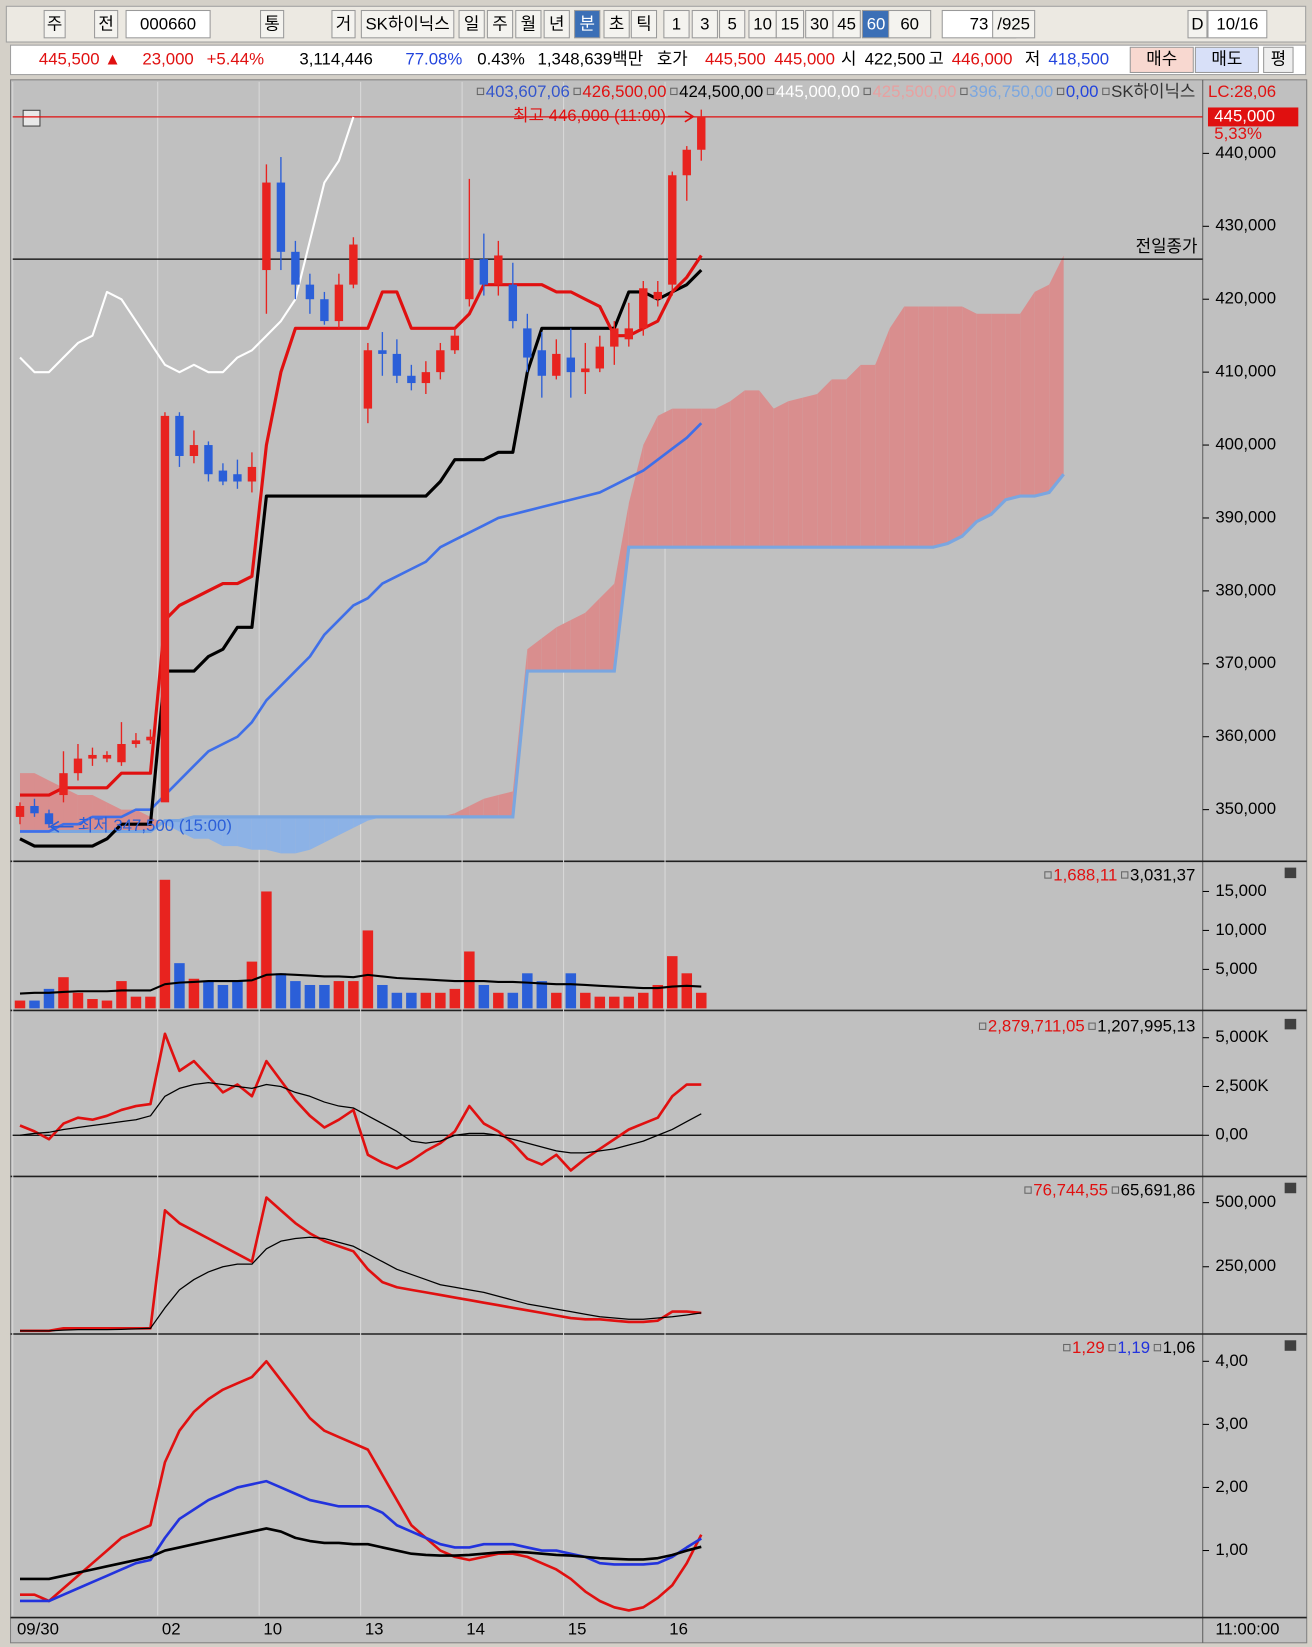 This screenshot has height=1647, width=1312. I want to click on change-label: 5,33%, so click(1238, 133).